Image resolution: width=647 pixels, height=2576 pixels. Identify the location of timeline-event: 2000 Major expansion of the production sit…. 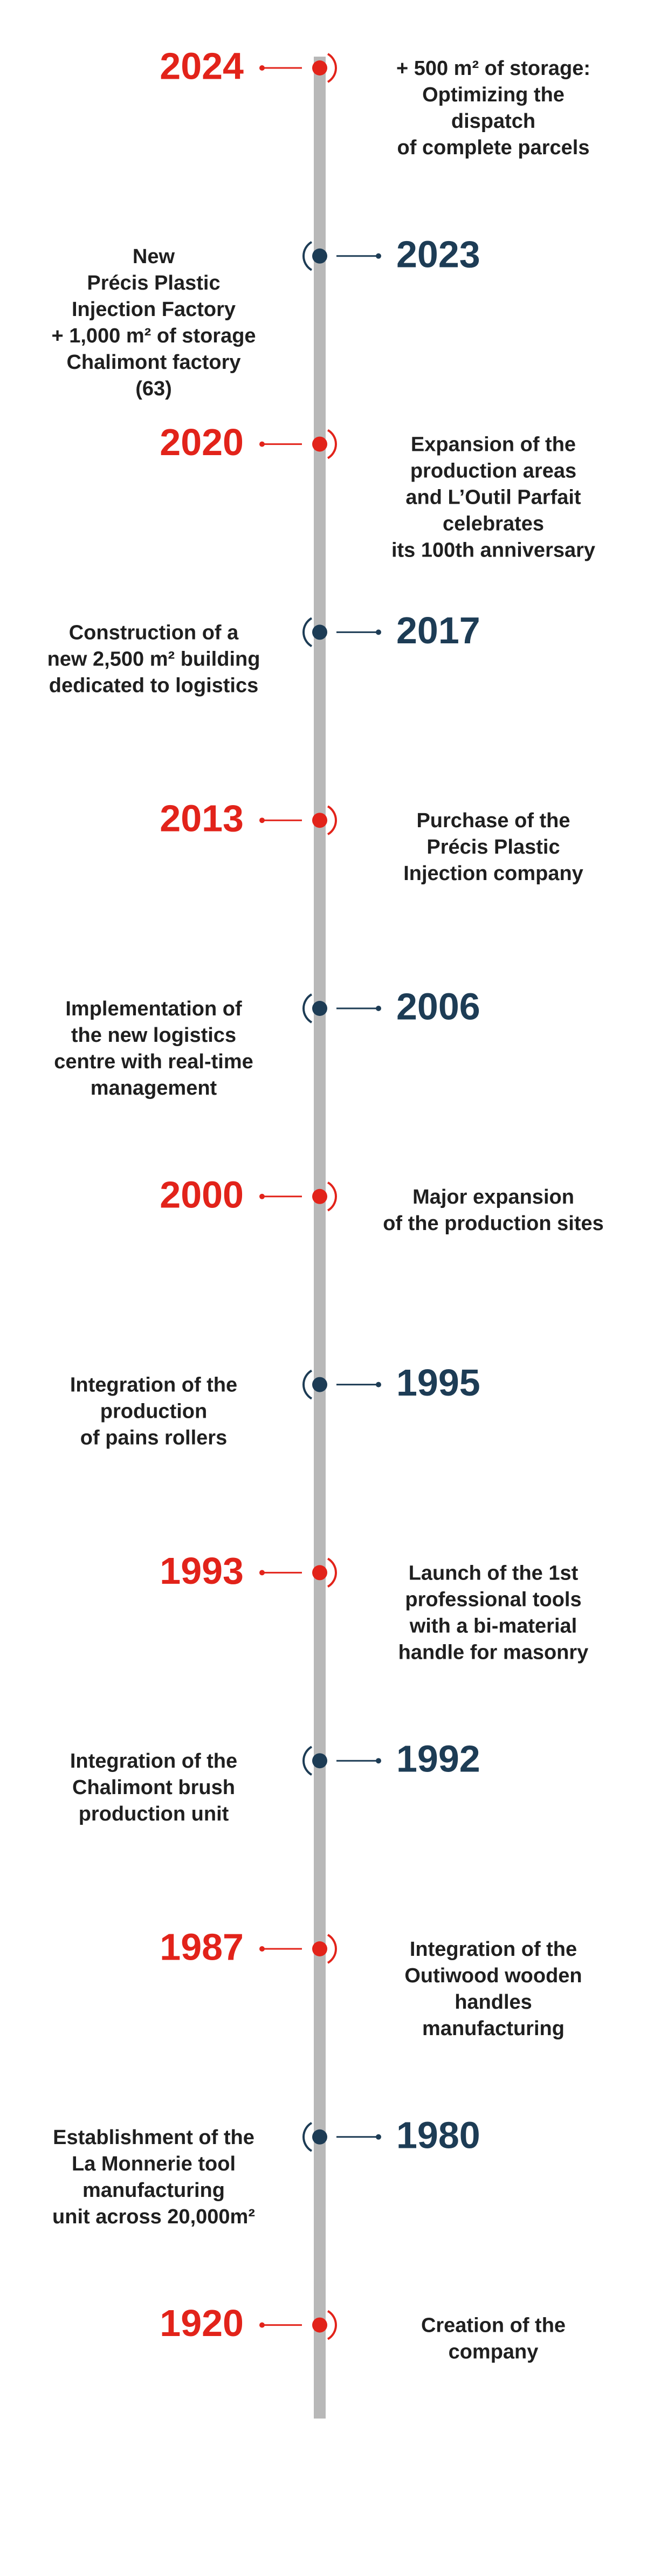
(382, 1204).